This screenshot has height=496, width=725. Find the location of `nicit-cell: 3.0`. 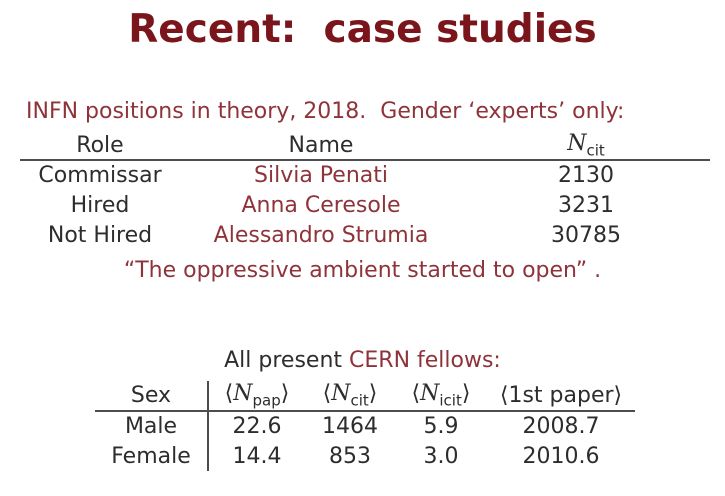

nicit-cell: 3.0 is located at coordinates (441, 456).